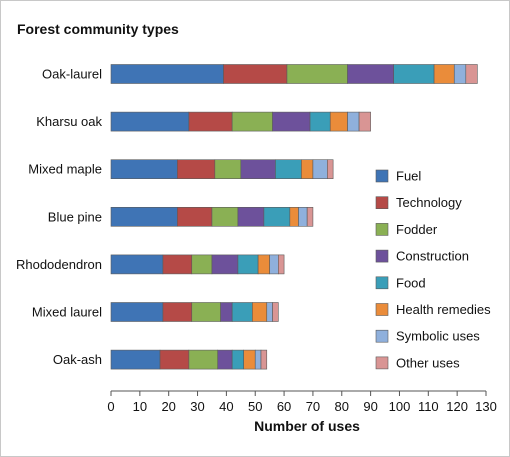 The height and width of the screenshot is (457, 510). I want to click on x-tick-label: 10, so click(140, 406).